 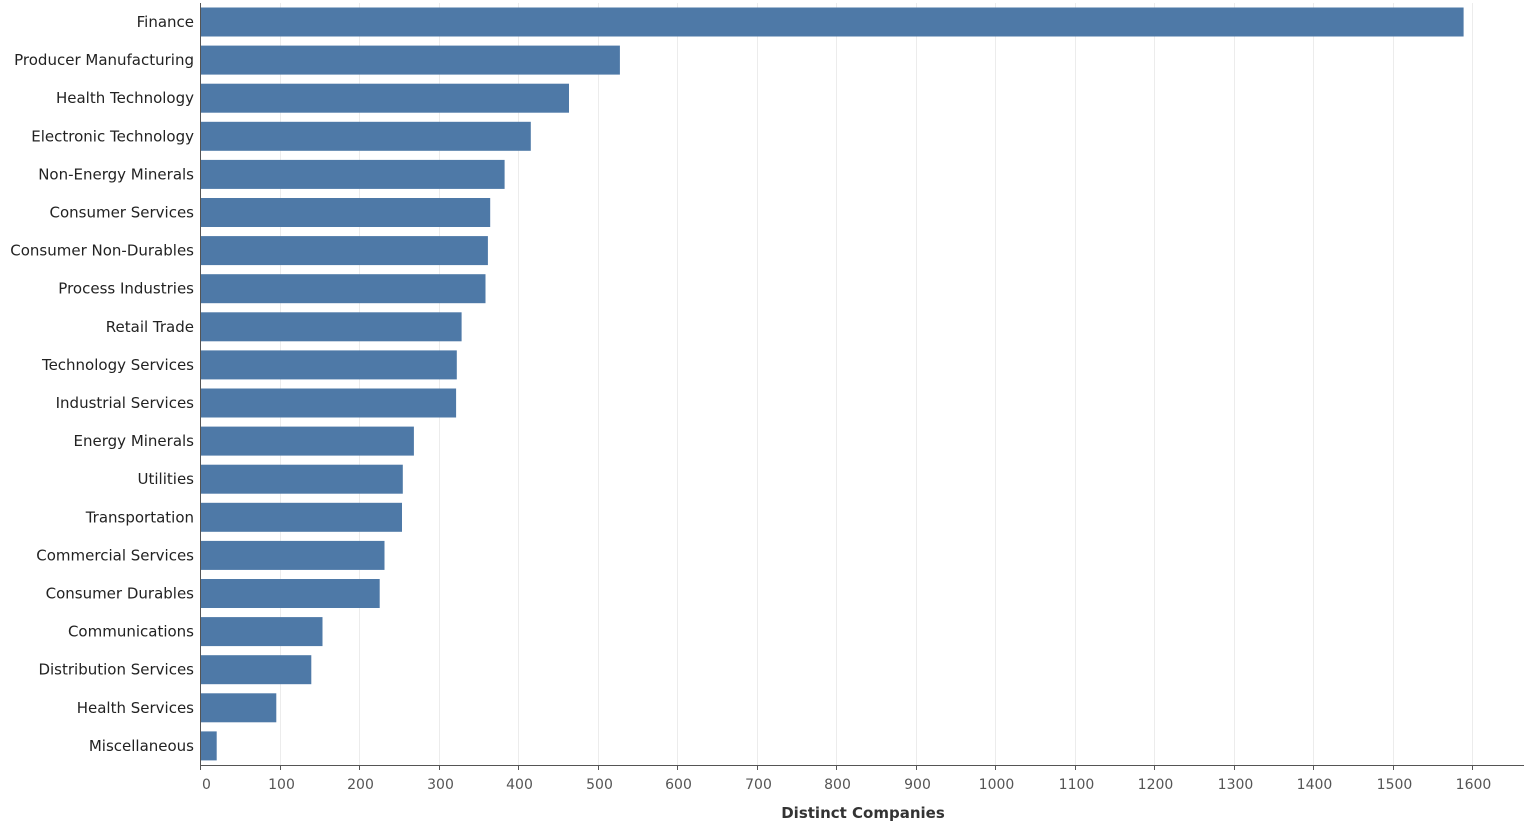 What do you see at coordinates (307, 441) in the screenshot?
I see `bar-energy-minerals` at bounding box center [307, 441].